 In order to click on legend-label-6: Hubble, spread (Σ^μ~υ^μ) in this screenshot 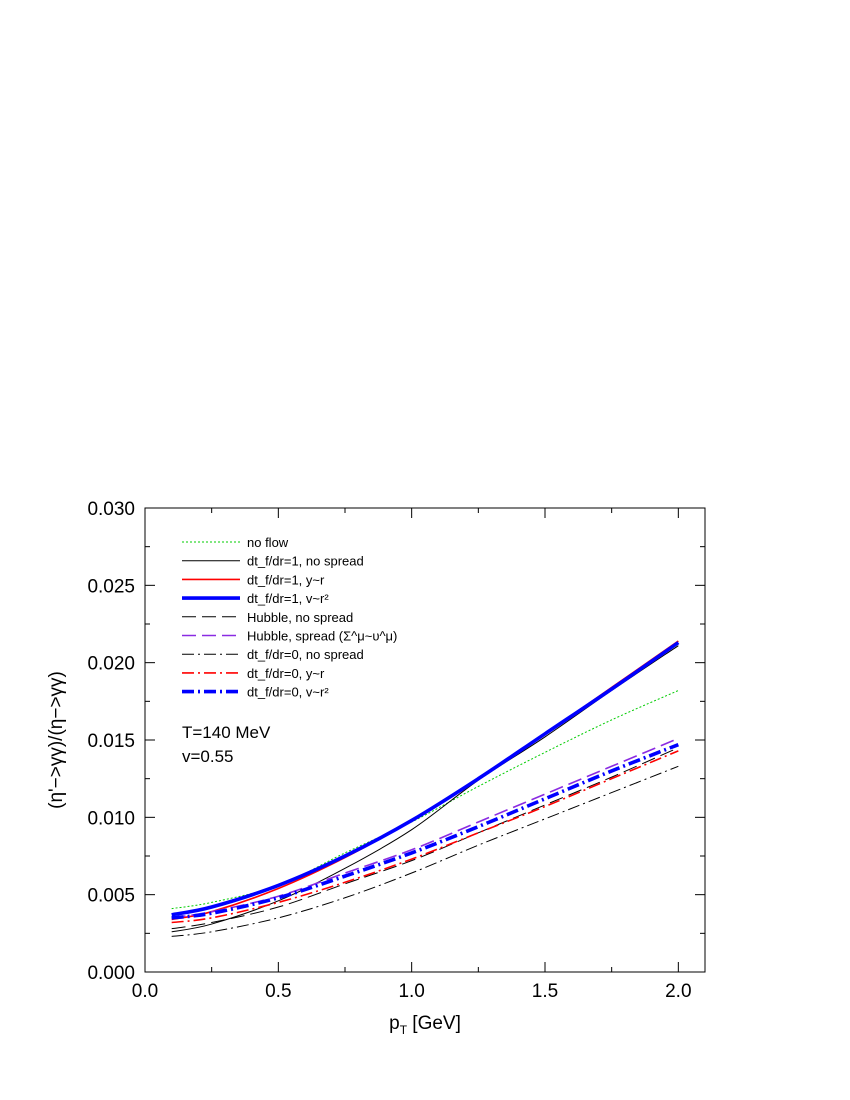, I will do `click(322, 636)`.